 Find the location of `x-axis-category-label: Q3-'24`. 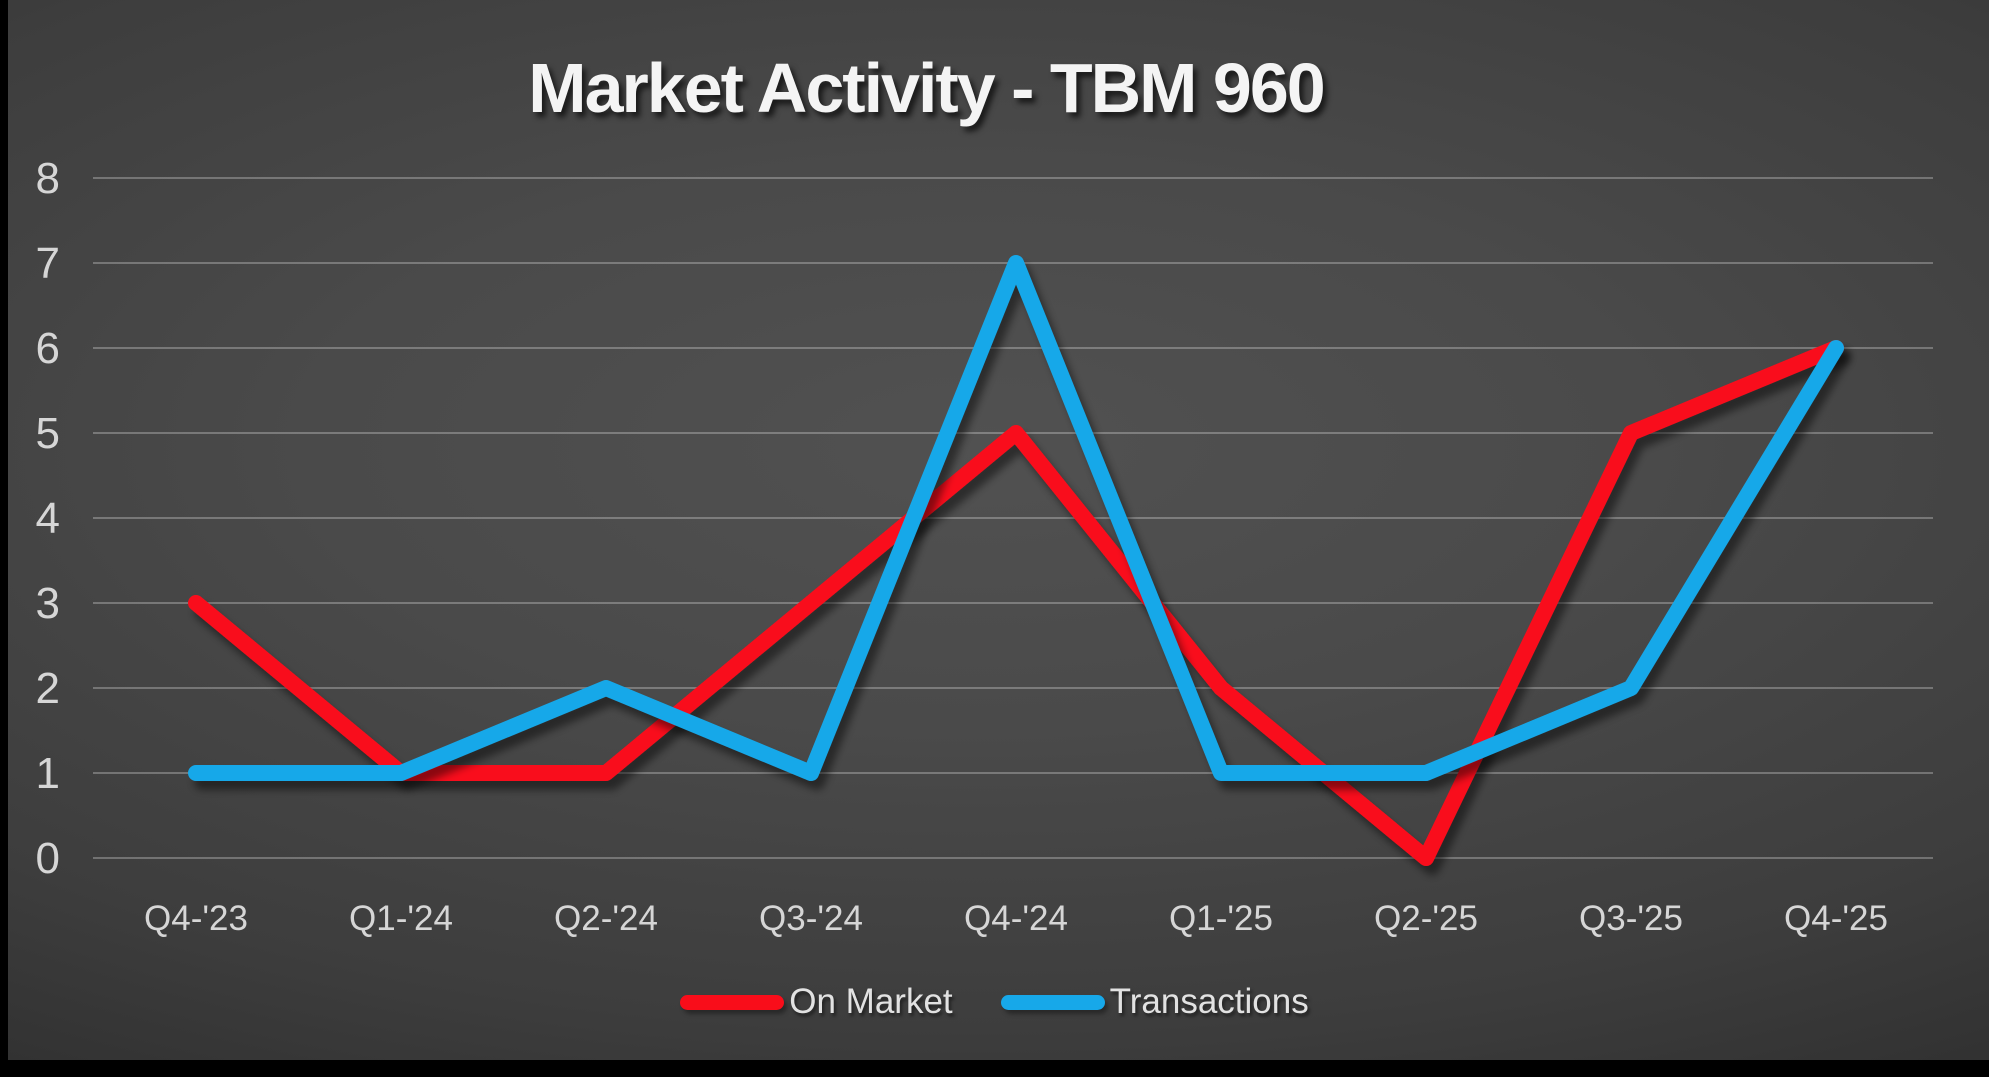

x-axis-category-label: Q3-'24 is located at coordinates (811, 918).